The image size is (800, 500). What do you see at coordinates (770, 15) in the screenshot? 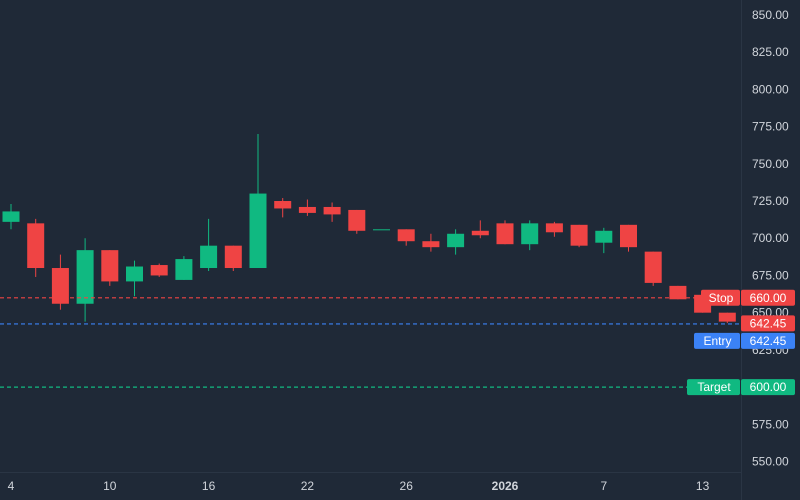
I see `price-tick-label: 850.00` at bounding box center [770, 15].